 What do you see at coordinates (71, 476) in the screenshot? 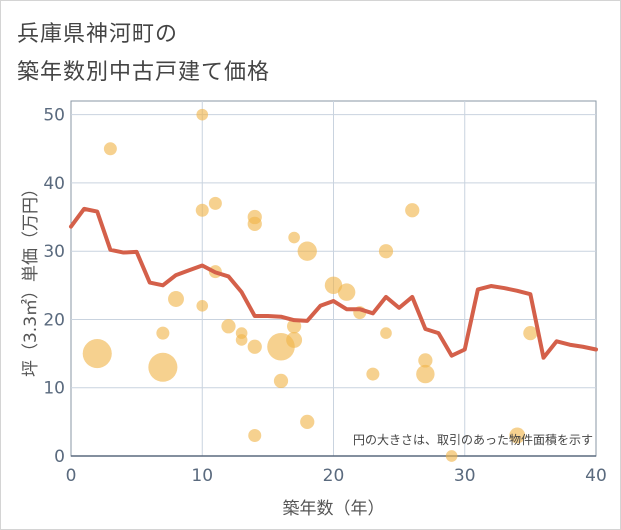
I see `x-tick-label: 0` at bounding box center [71, 476].